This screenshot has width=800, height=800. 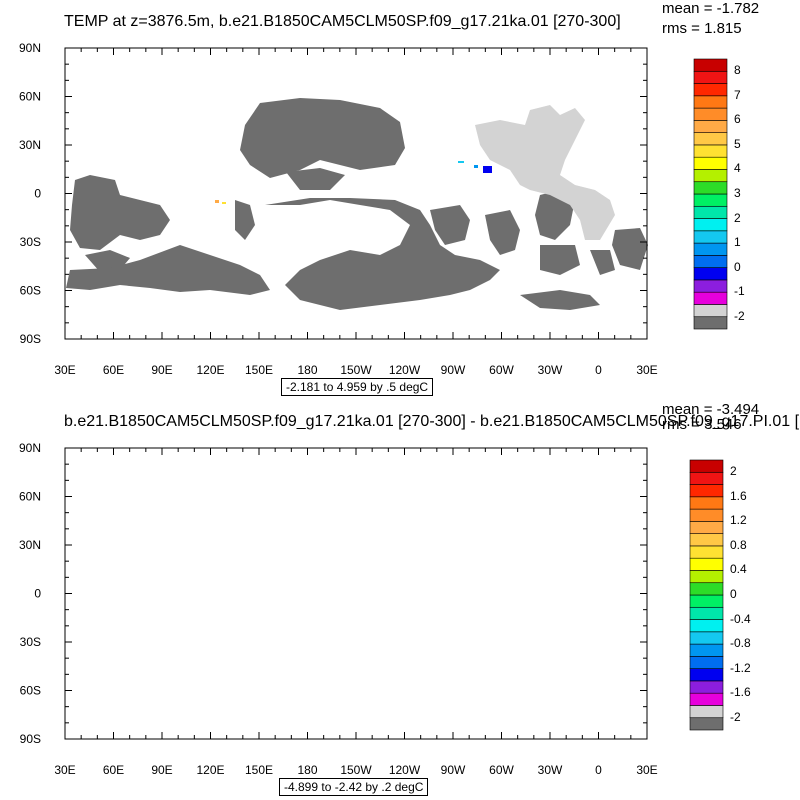 I want to click on contour-range-label: -2.181 to 4.959 by .5 degC, so click(x=357, y=387).